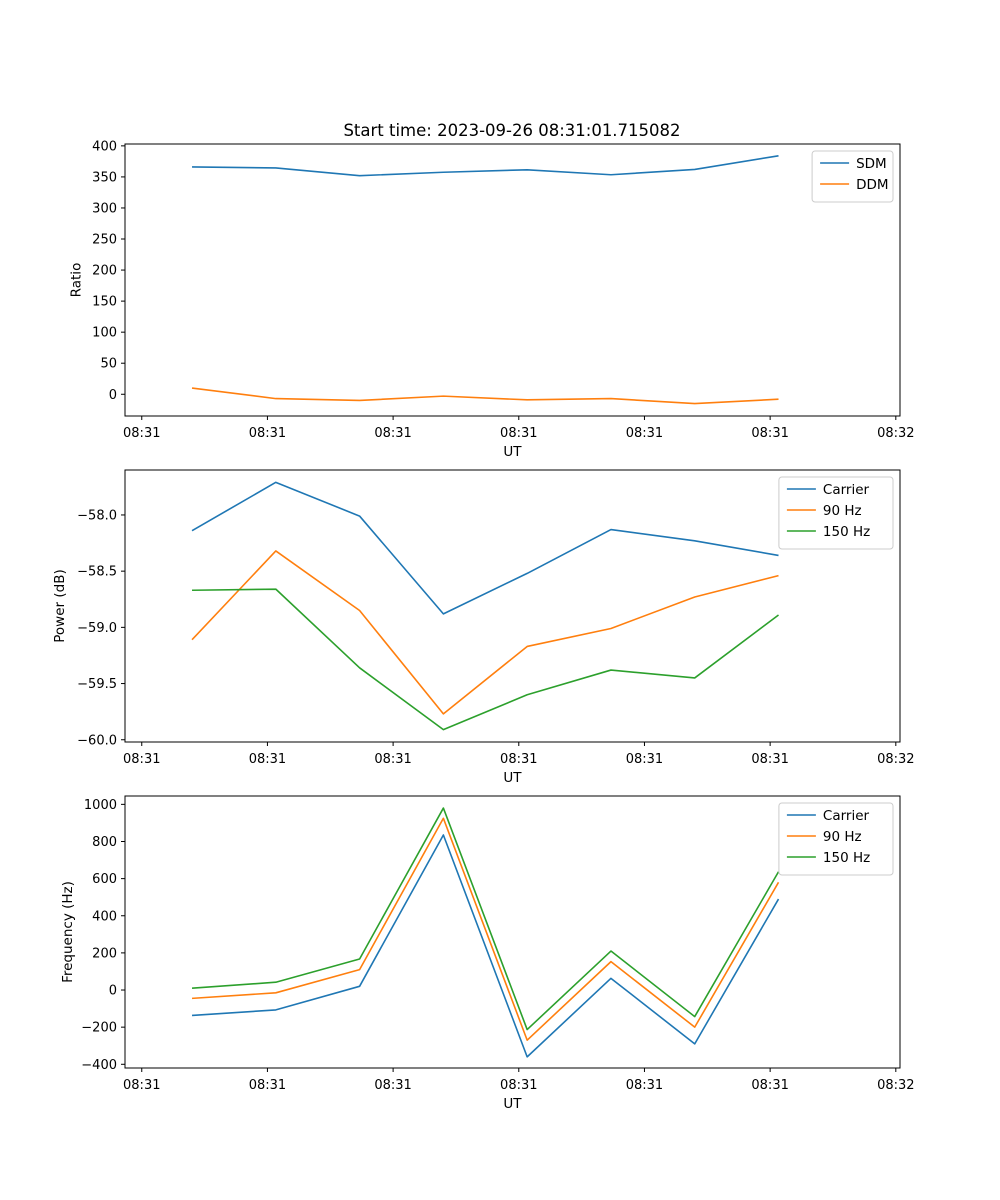  Describe the element at coordinates (99, 1065) in the screenshot. I see `y-tick-label: −400` at that location.